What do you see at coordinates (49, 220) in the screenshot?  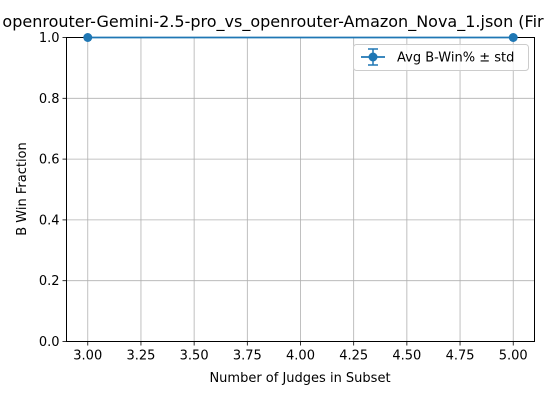 I see `y-tick-label: 0.4` at bounding box center [49, 220].